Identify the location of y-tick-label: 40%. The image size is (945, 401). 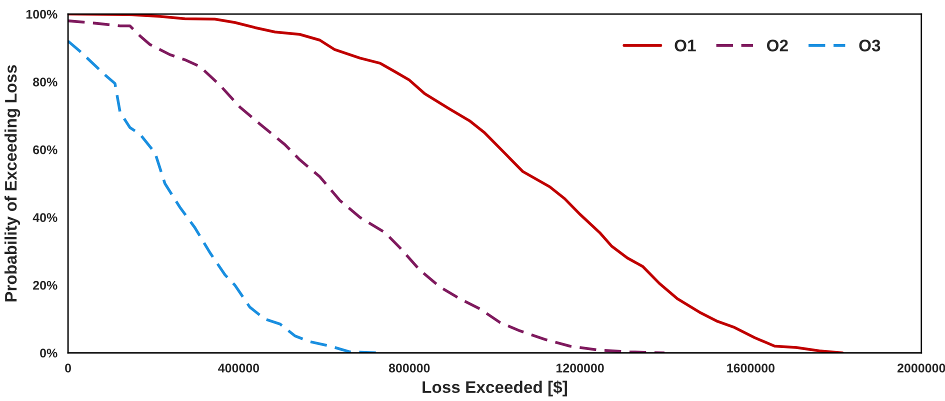
(45, 217).